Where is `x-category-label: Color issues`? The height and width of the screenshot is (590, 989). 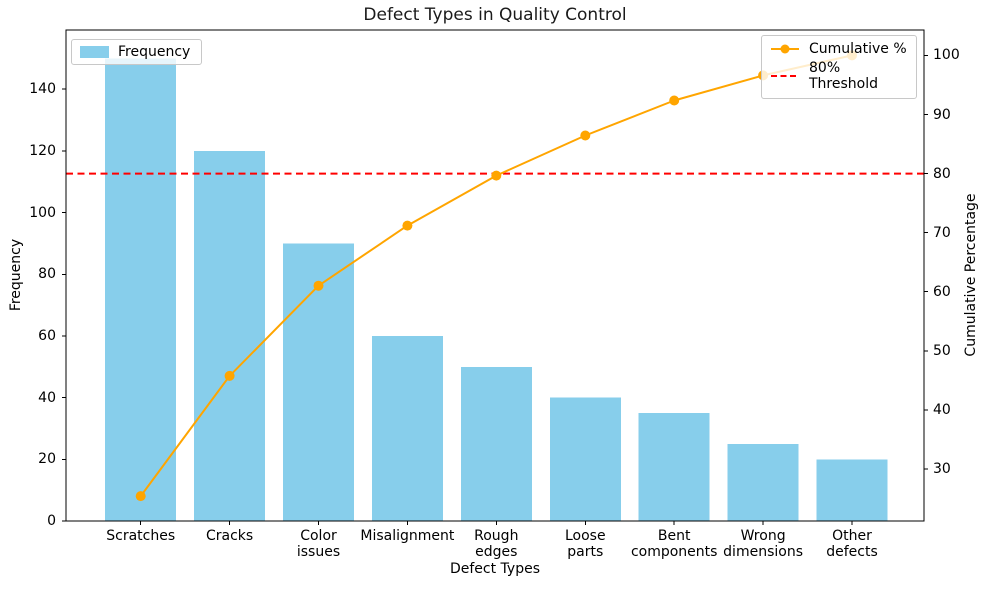
x-category-label: Color issues is located at coordinates (318, 544).